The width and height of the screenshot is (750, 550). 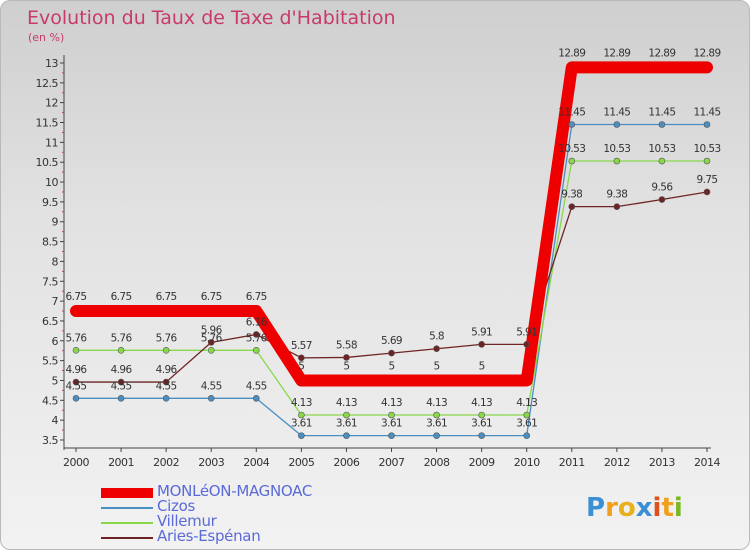 I want to click on data-label: 5.96, so click(x=212, y=330).